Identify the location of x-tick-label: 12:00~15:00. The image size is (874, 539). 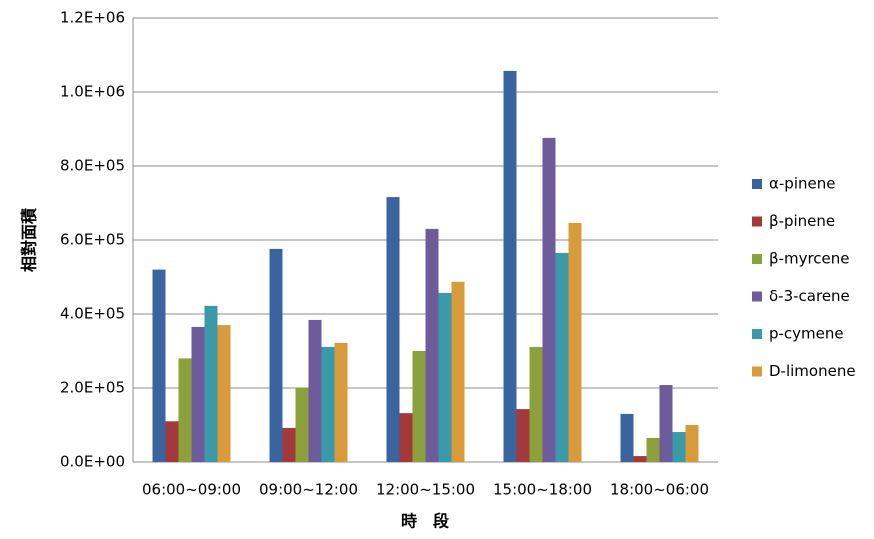
(425, 490).